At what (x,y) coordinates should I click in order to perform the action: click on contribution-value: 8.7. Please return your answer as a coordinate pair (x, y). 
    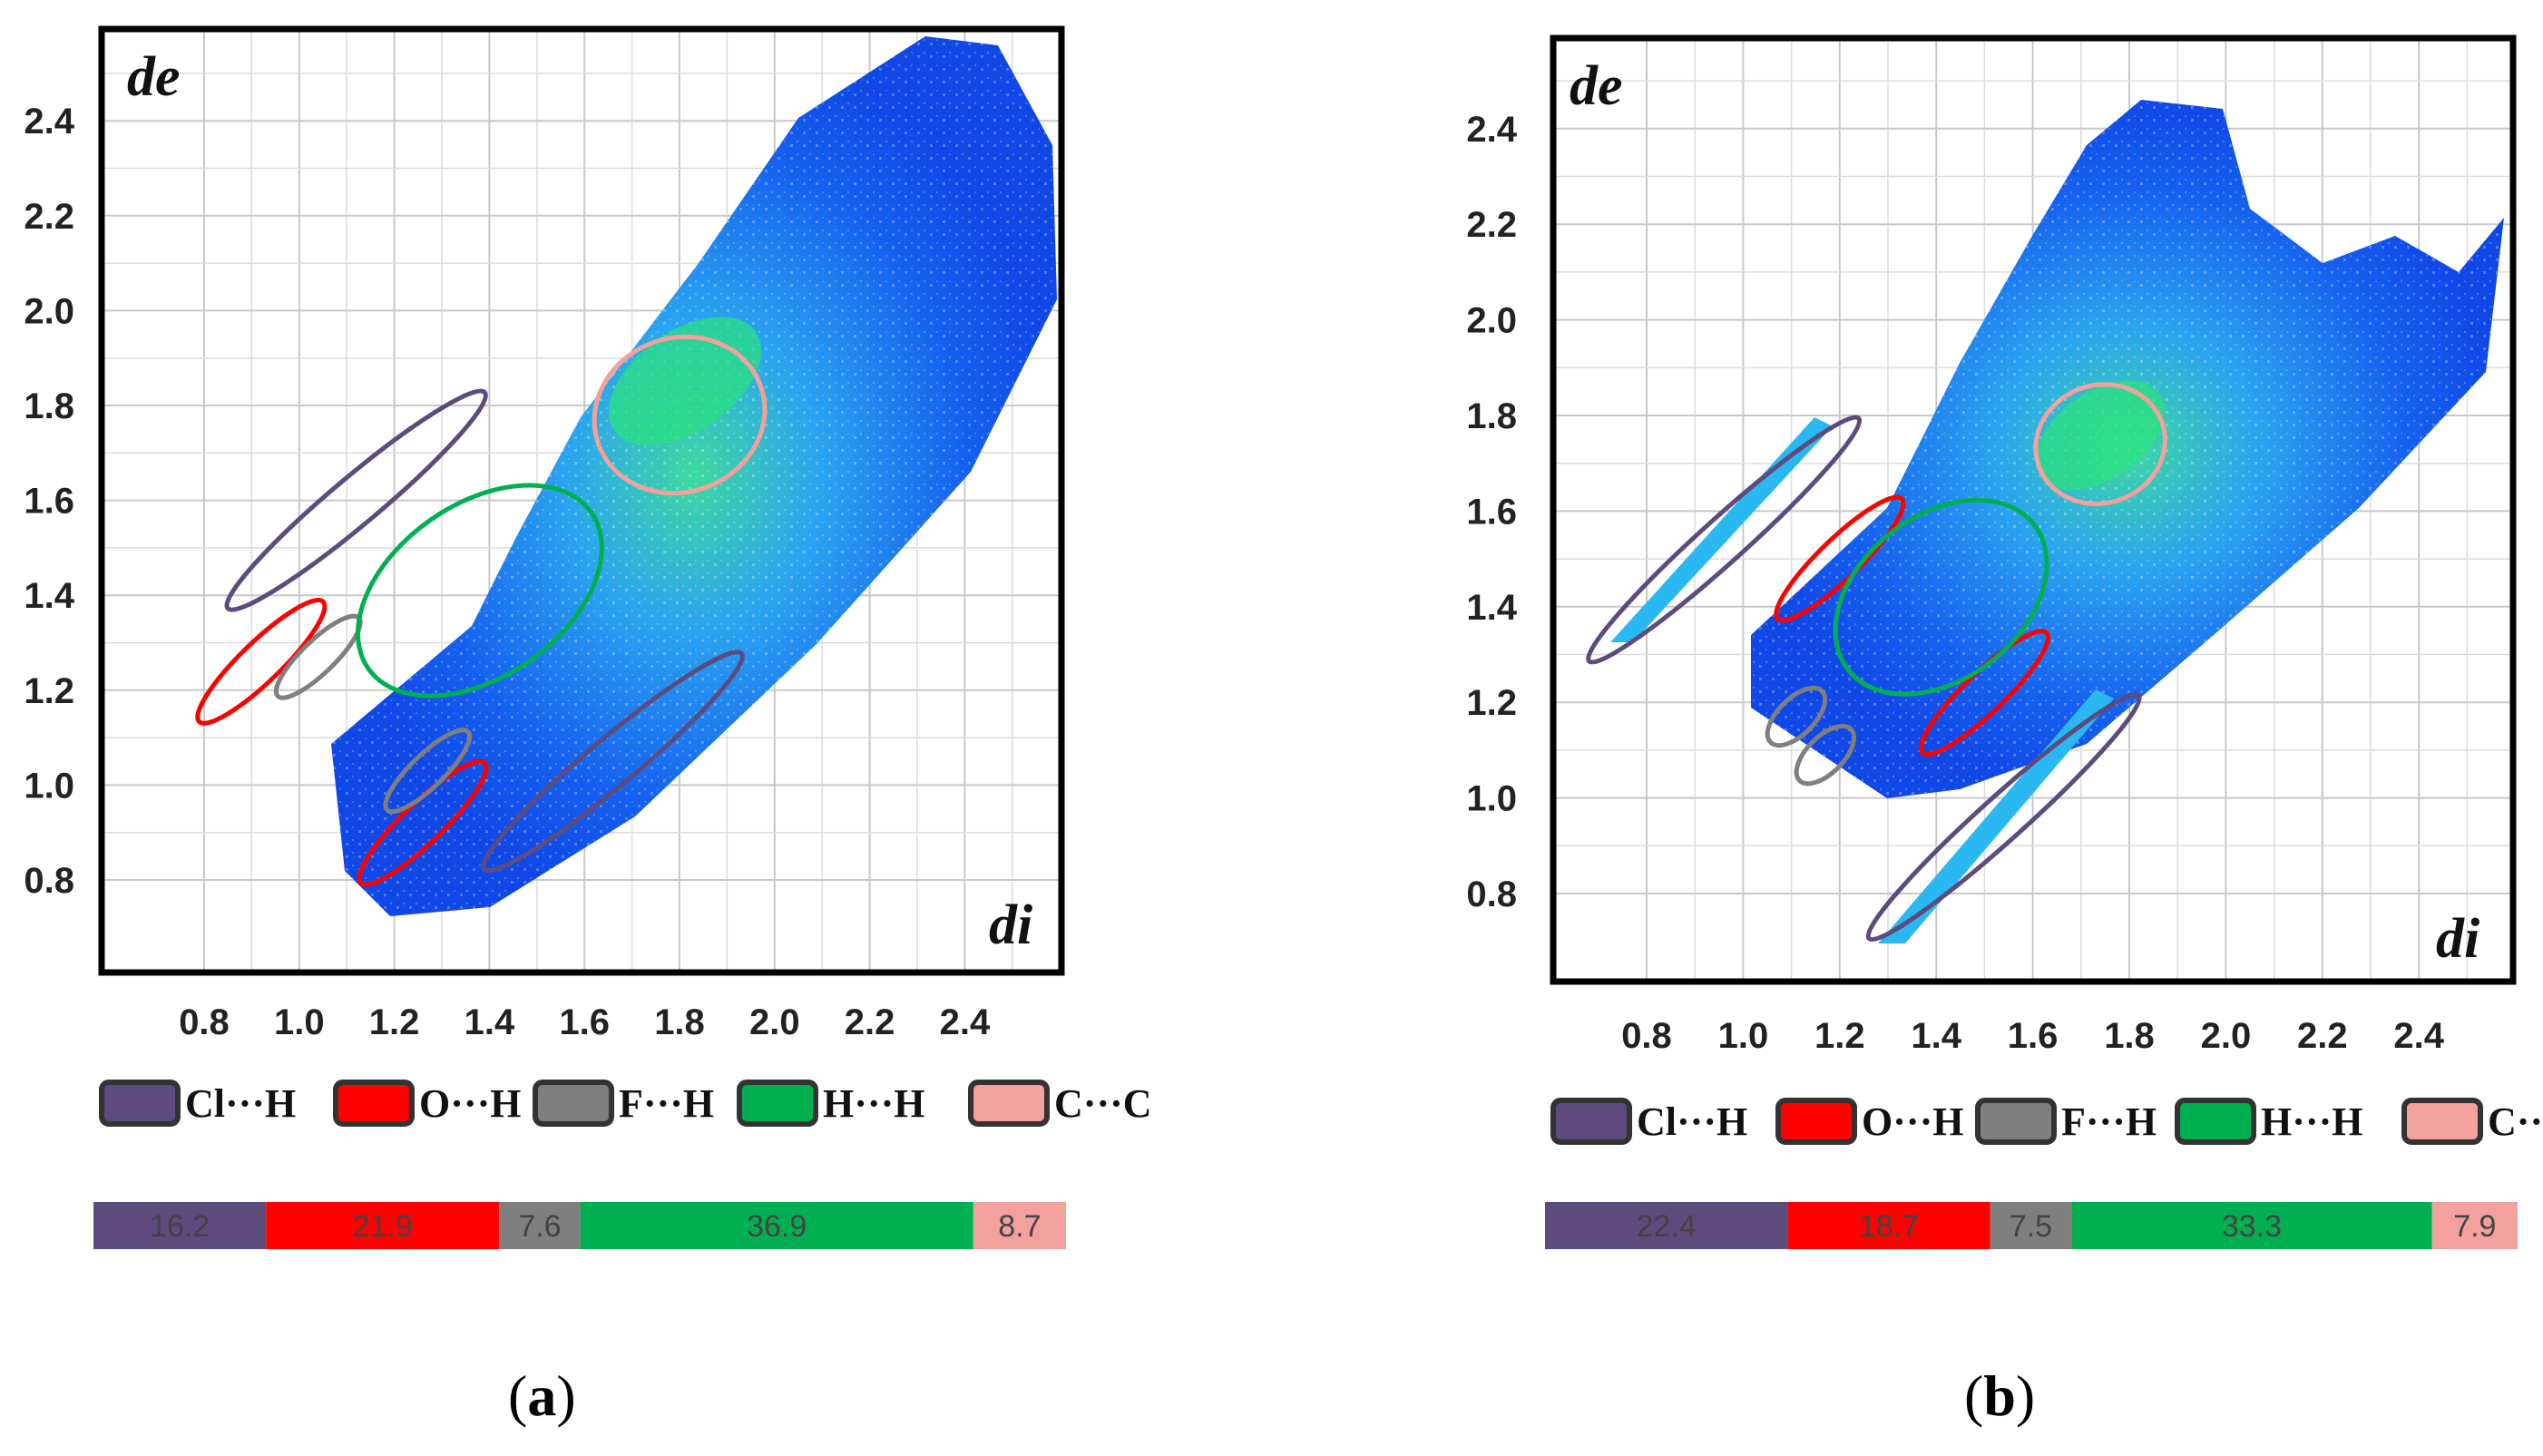
    Looking at the image, I should click on (1019, 1226).